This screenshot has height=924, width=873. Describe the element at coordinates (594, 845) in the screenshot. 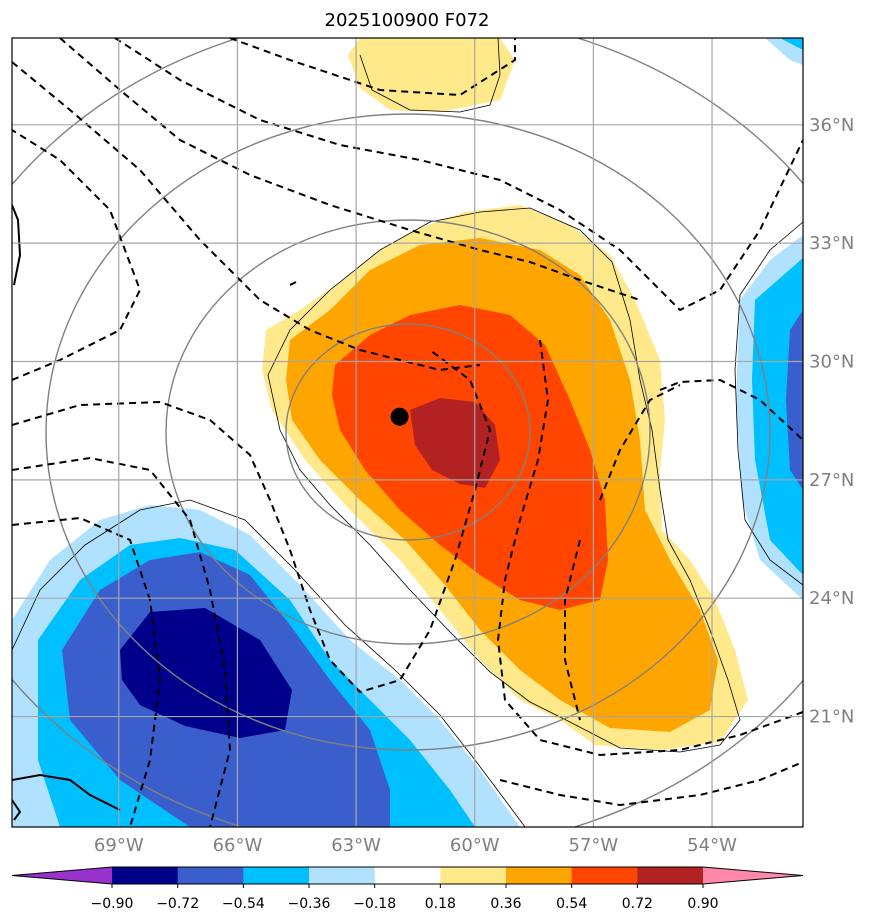

I see `x-tick-label: 57°W` at that location.